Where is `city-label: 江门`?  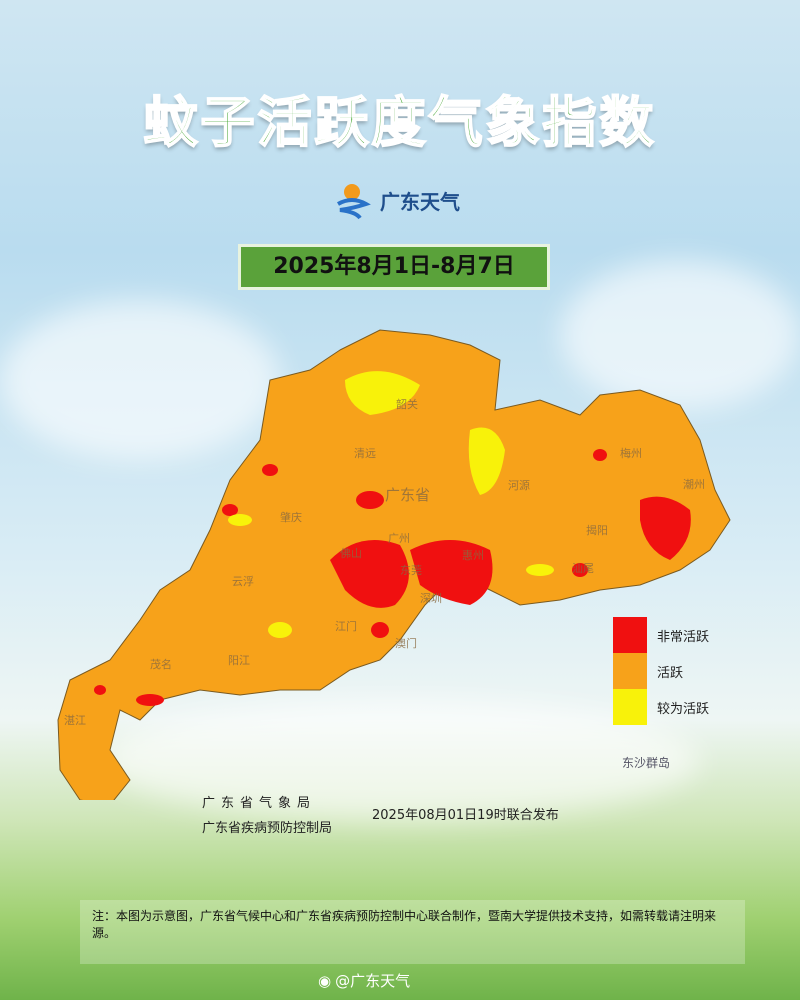
city-label: 江门 is located at coordinates (346, 626).